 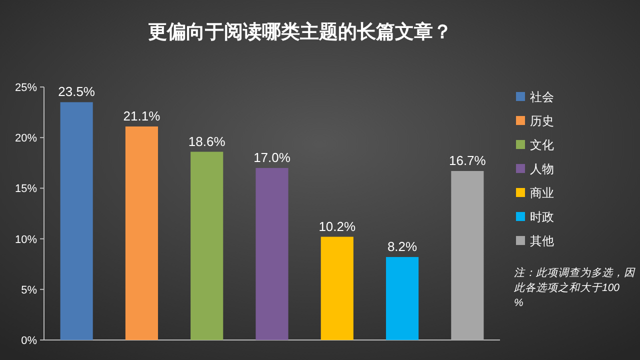 What do you see at coordinates (29, 290) in the screenshot?
I see `y-tick-label: 5%` at bounding box center [29, 290].